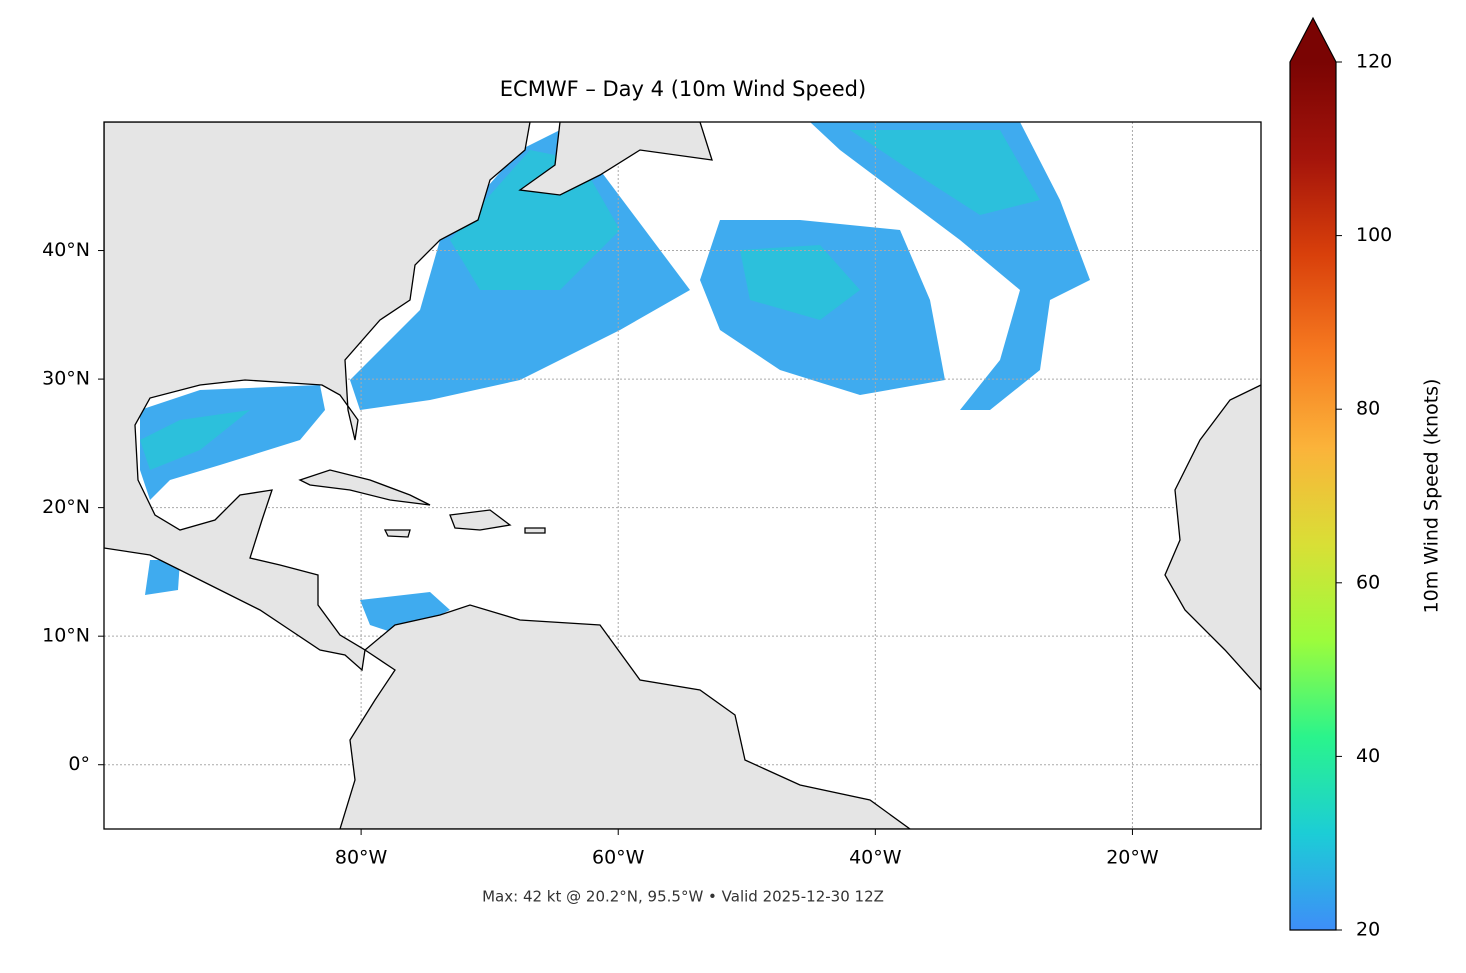 The width and height of the screenshot is (1466, 973). I want to click on colorbar-label: 10m Wind Speed (knots), so click(1432, 496).